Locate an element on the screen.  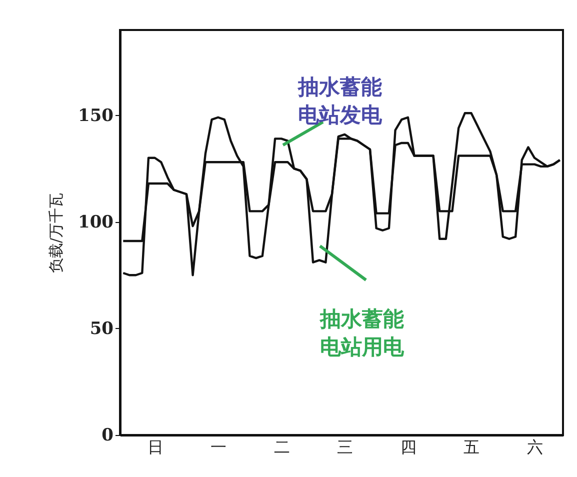
y-tick-label: 50 is located at coordinates (102, 328).